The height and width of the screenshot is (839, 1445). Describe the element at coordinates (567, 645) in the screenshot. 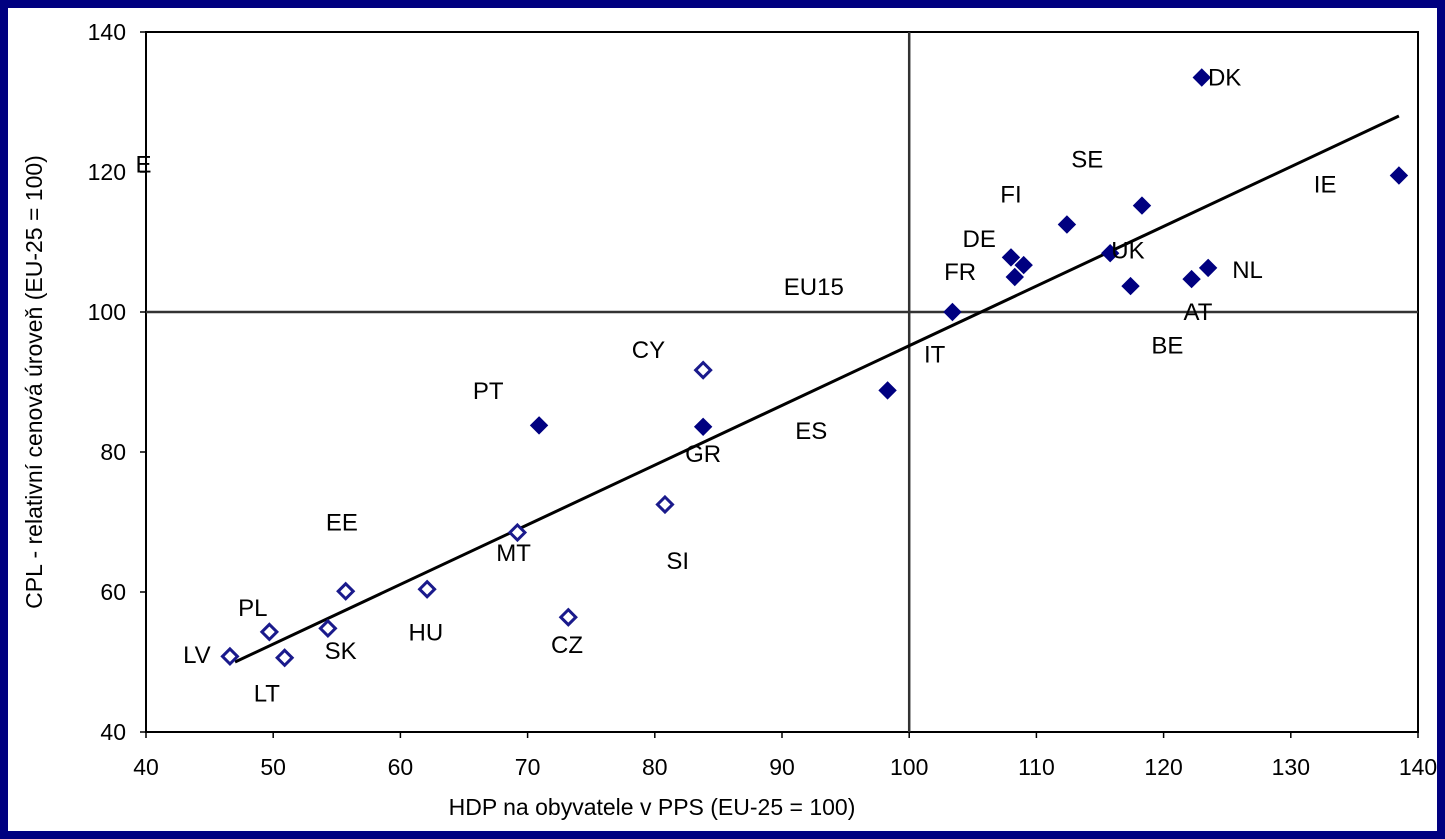

I see `point-label: CZ` at that location.